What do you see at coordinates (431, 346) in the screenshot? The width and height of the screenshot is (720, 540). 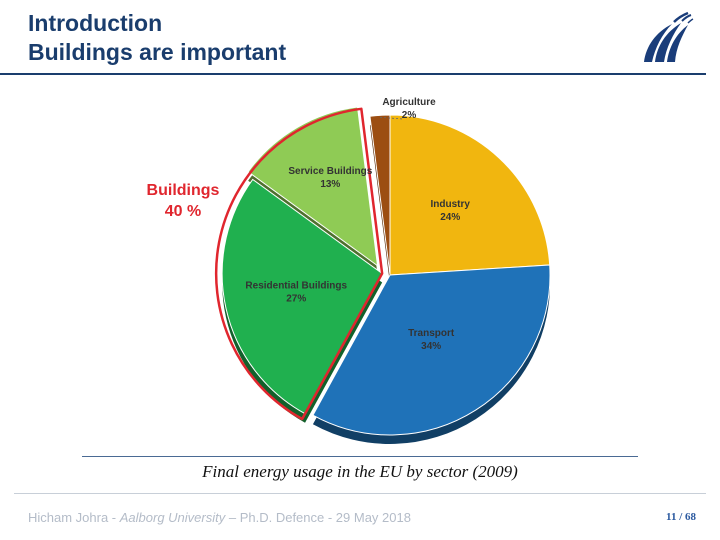 I see `slice-value-label: 34%` at bounding box center [431, 346].